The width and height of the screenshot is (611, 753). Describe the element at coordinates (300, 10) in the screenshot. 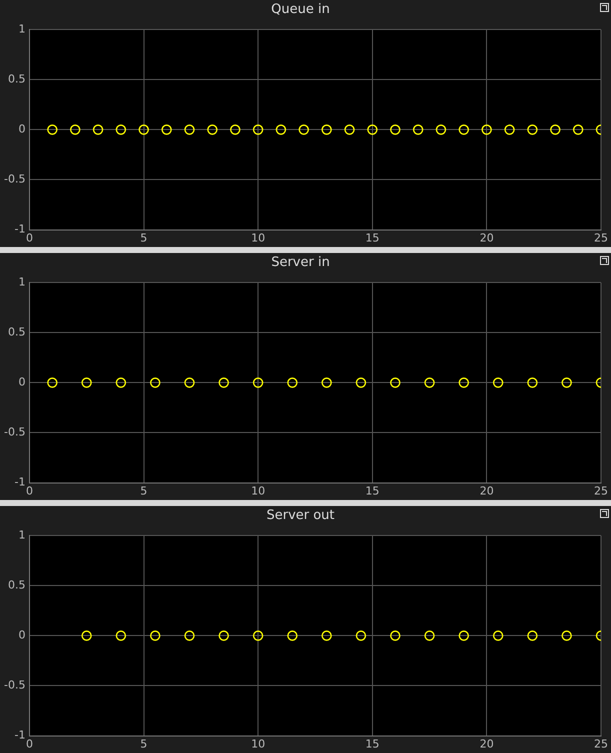

I see `chart-title: Queue in` at that location.